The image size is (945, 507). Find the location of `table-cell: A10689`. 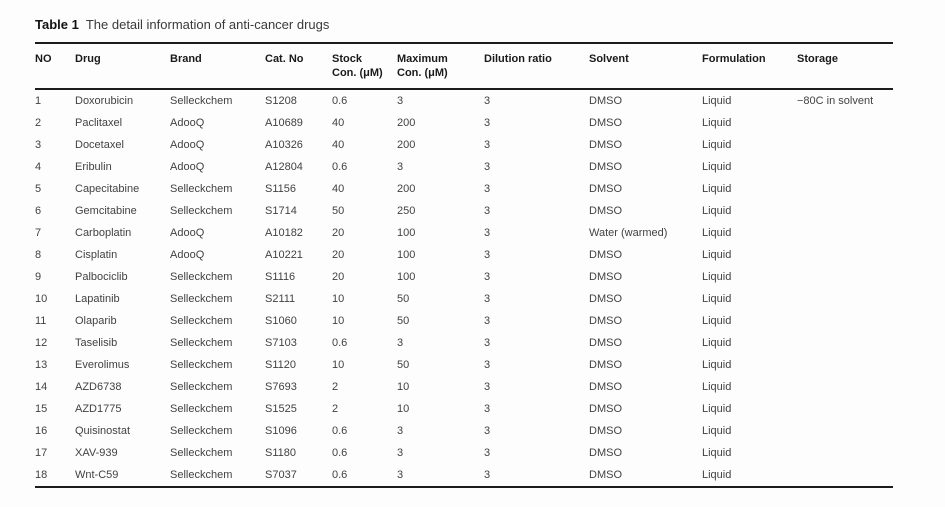

table-cell: A10689 is located at coordinates (284, 123).